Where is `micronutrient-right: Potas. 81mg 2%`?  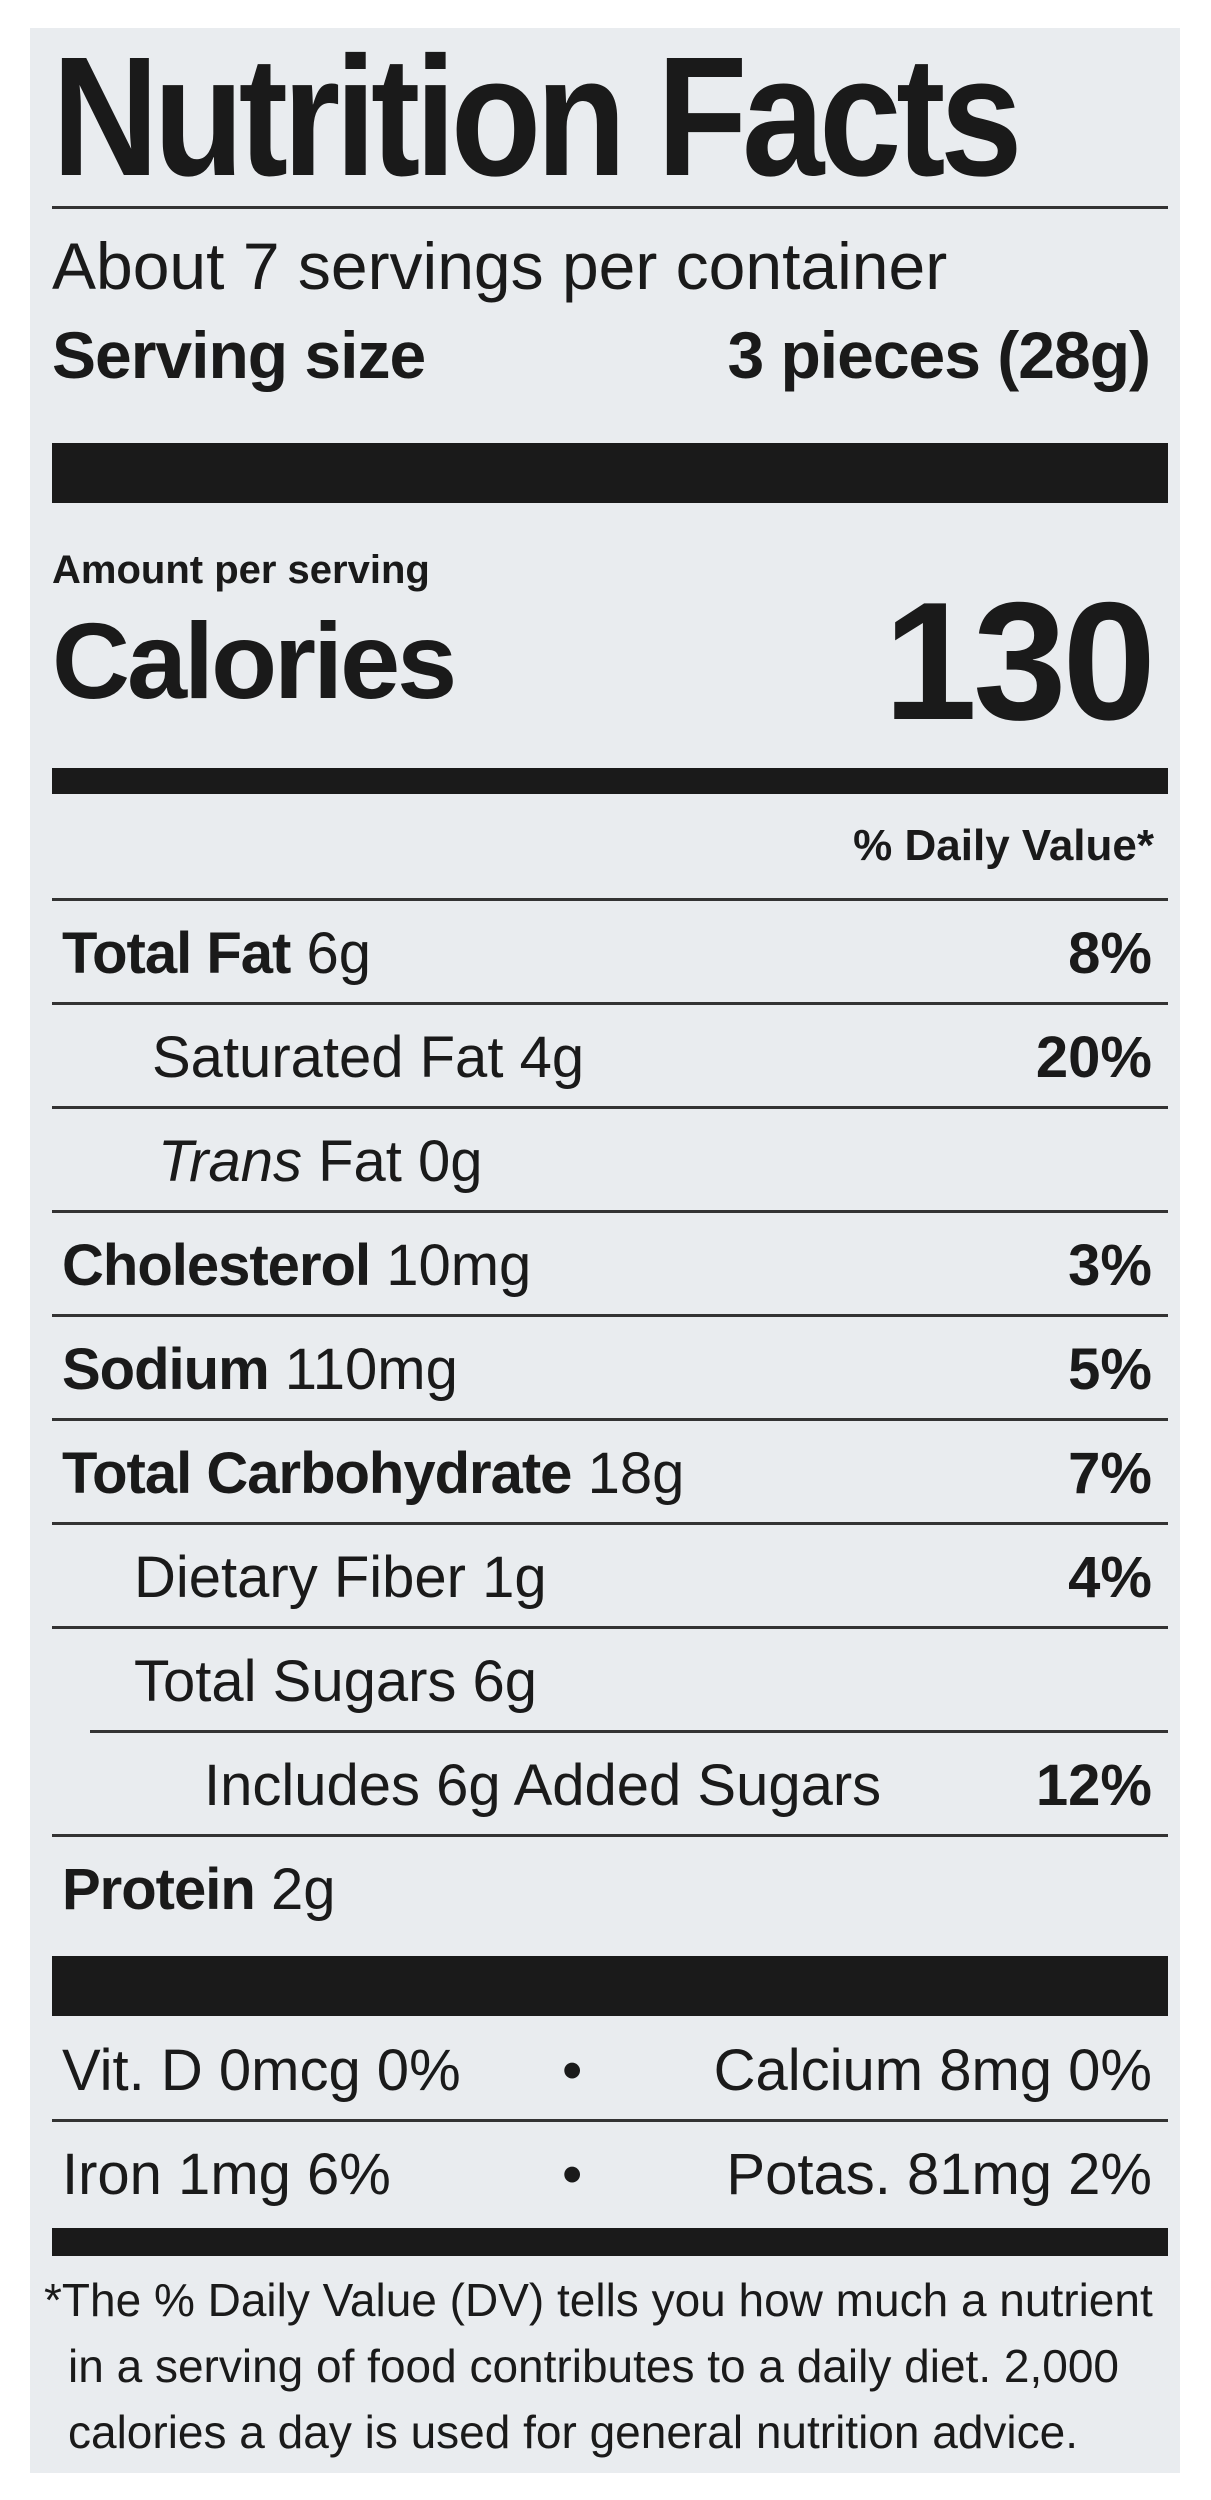 micronutrient-right: Potas. 81mg 2% is located at coordinates (939, 2174).